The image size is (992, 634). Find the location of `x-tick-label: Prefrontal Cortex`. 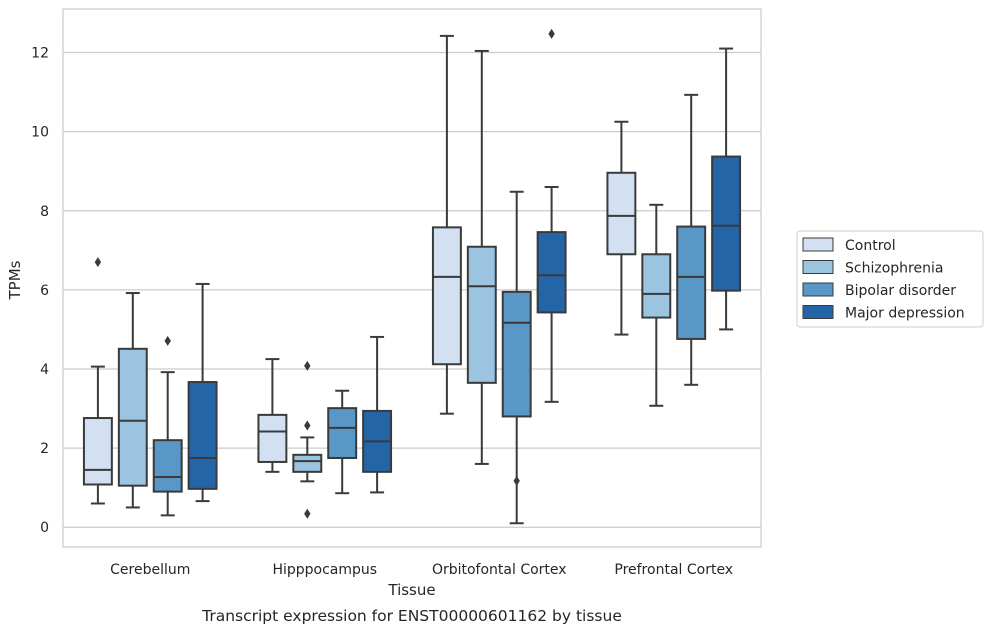

x-tick-label: Prefrontal Cortex is located at coordinates (673, 570).